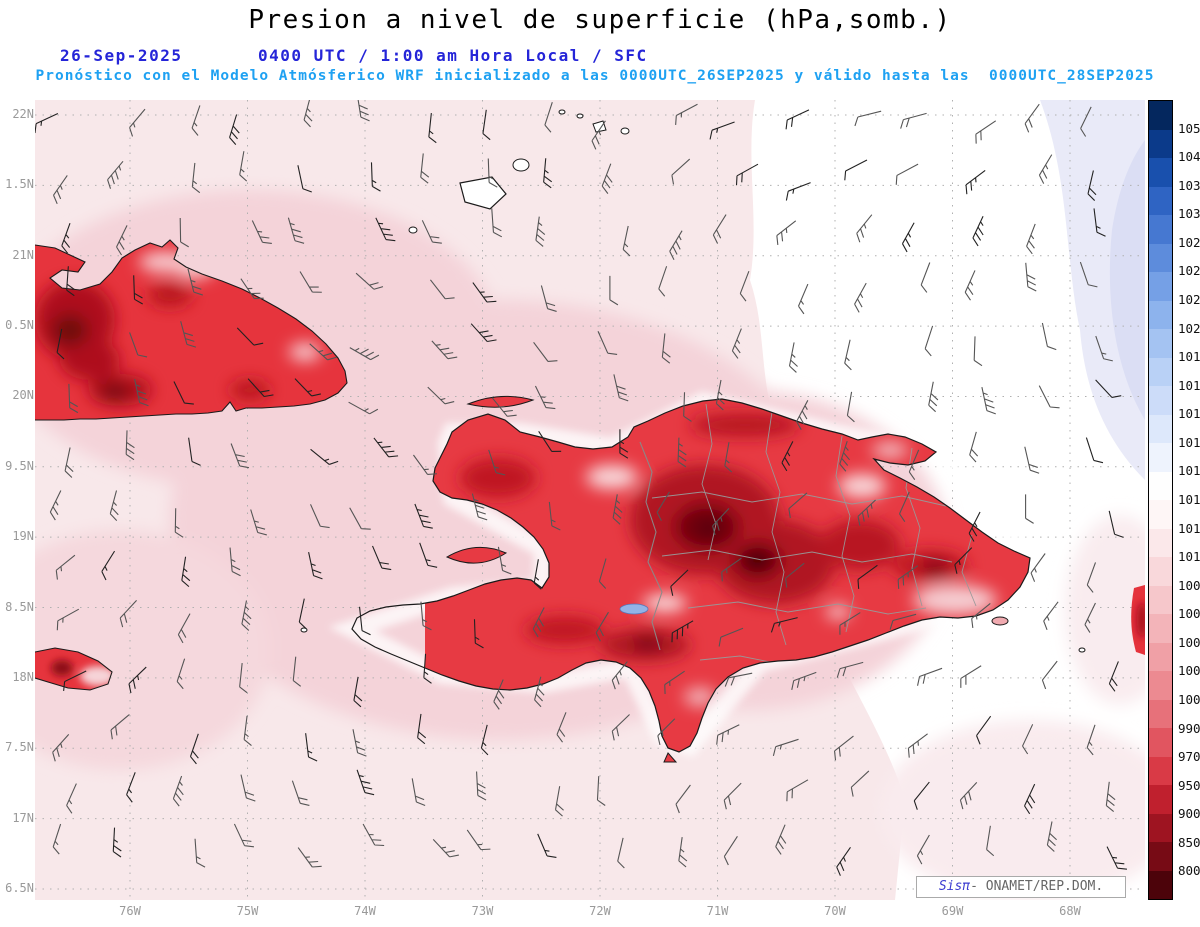 The height and width of the screenshot is (927, 1200). I want to click on little-inagua-island, so click(521, 165).